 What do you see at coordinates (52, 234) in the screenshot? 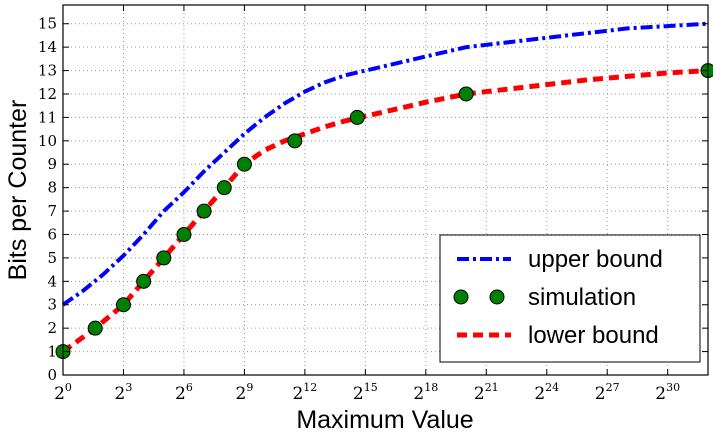
I see `y-tick-label: 6` at bounding box center [52, 234].